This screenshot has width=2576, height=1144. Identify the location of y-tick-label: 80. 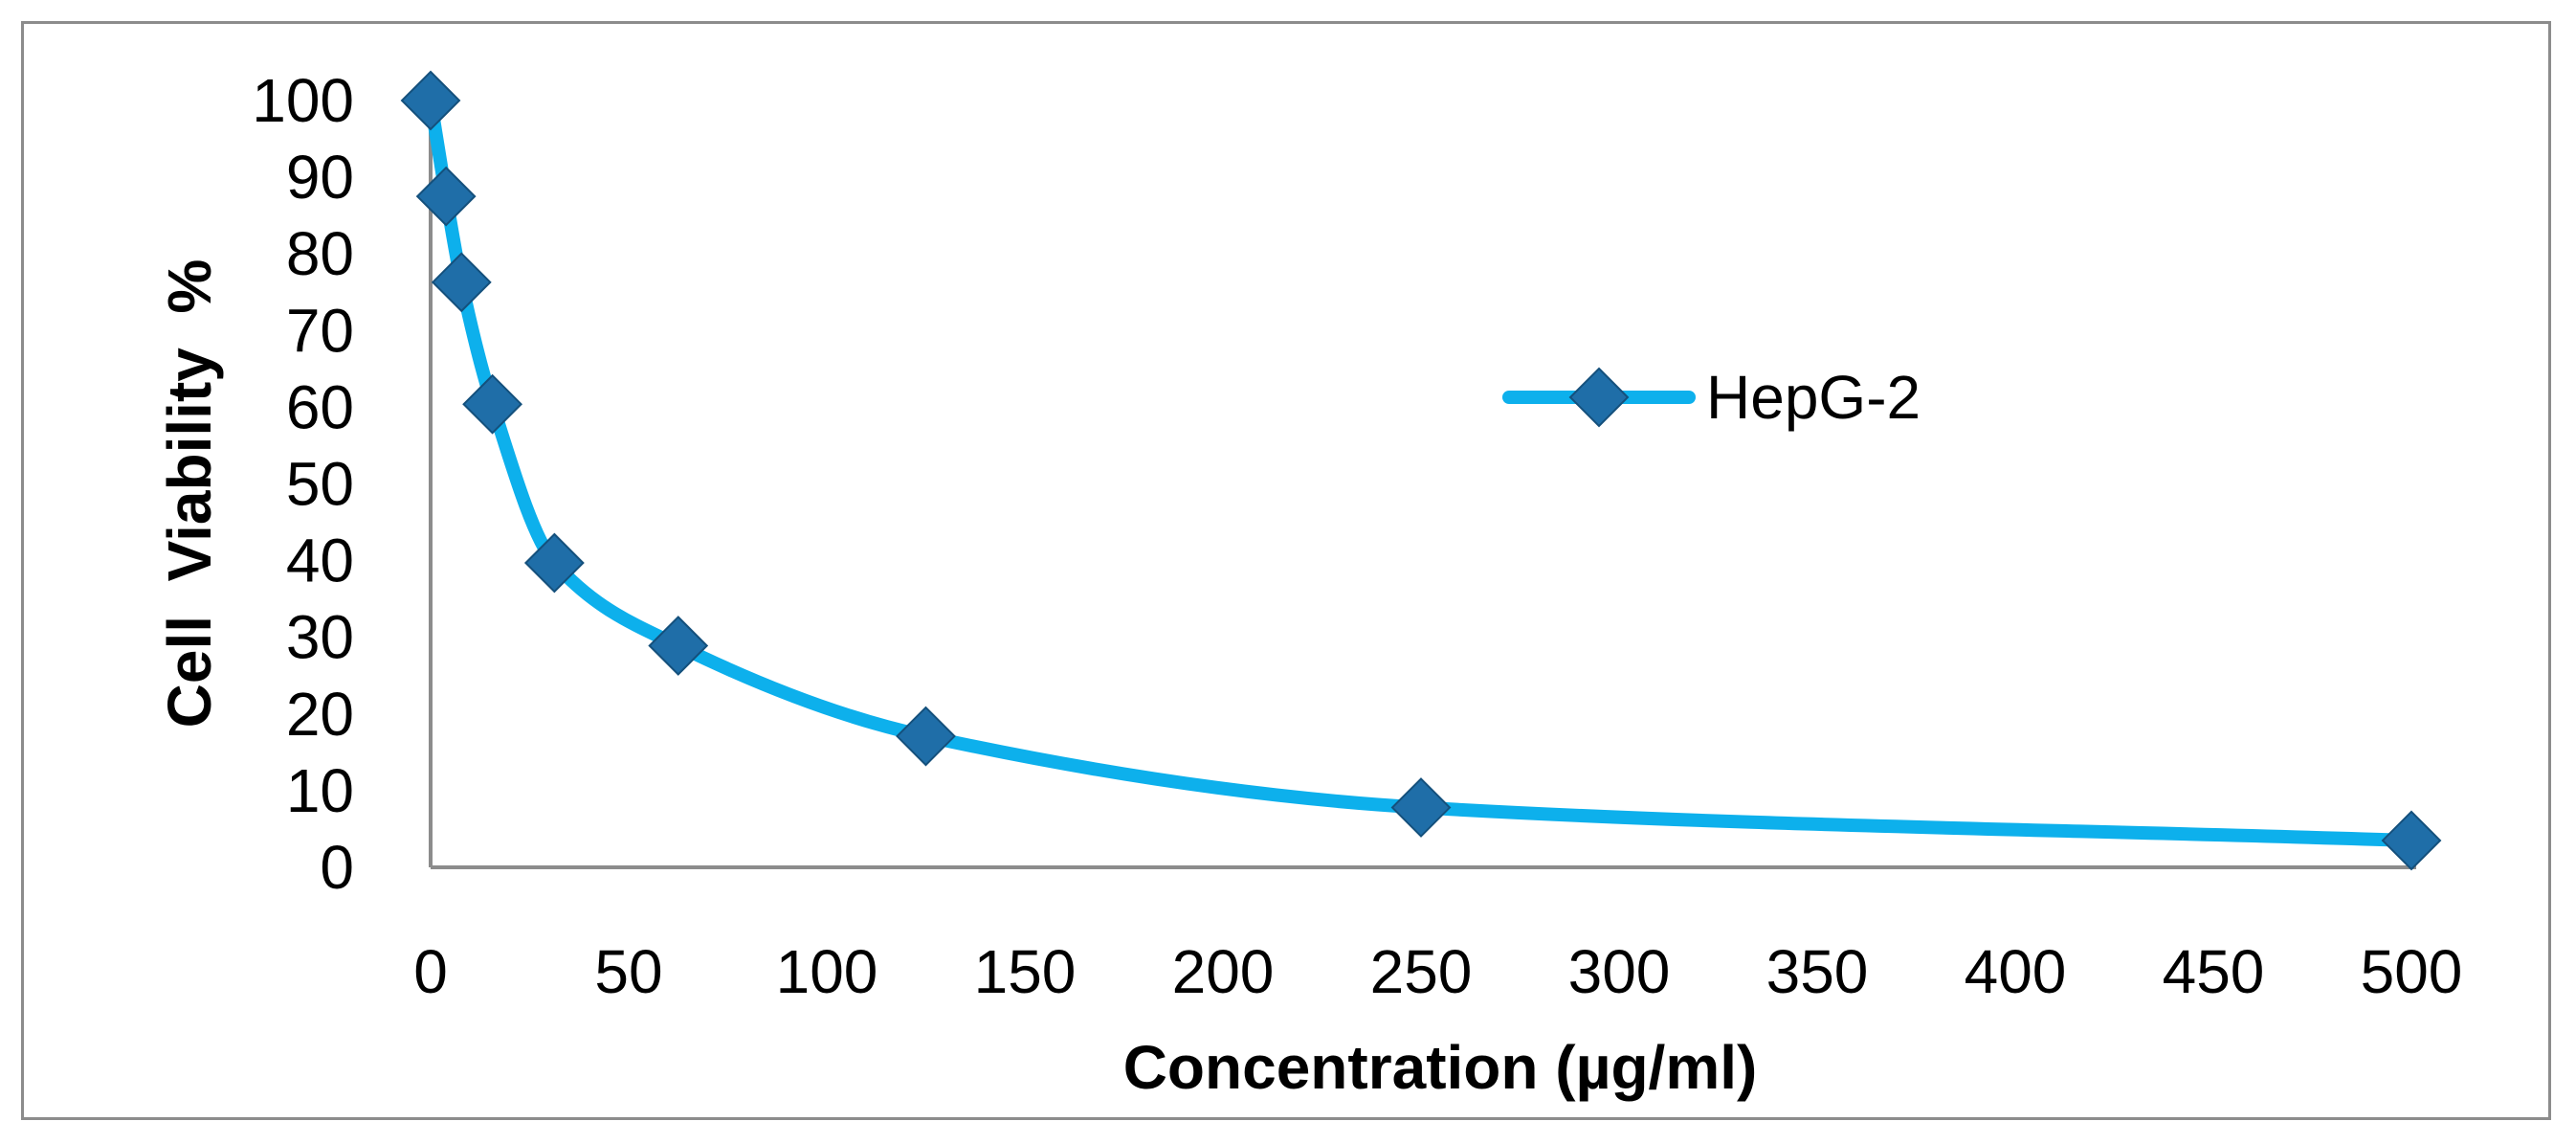
(320, 253).